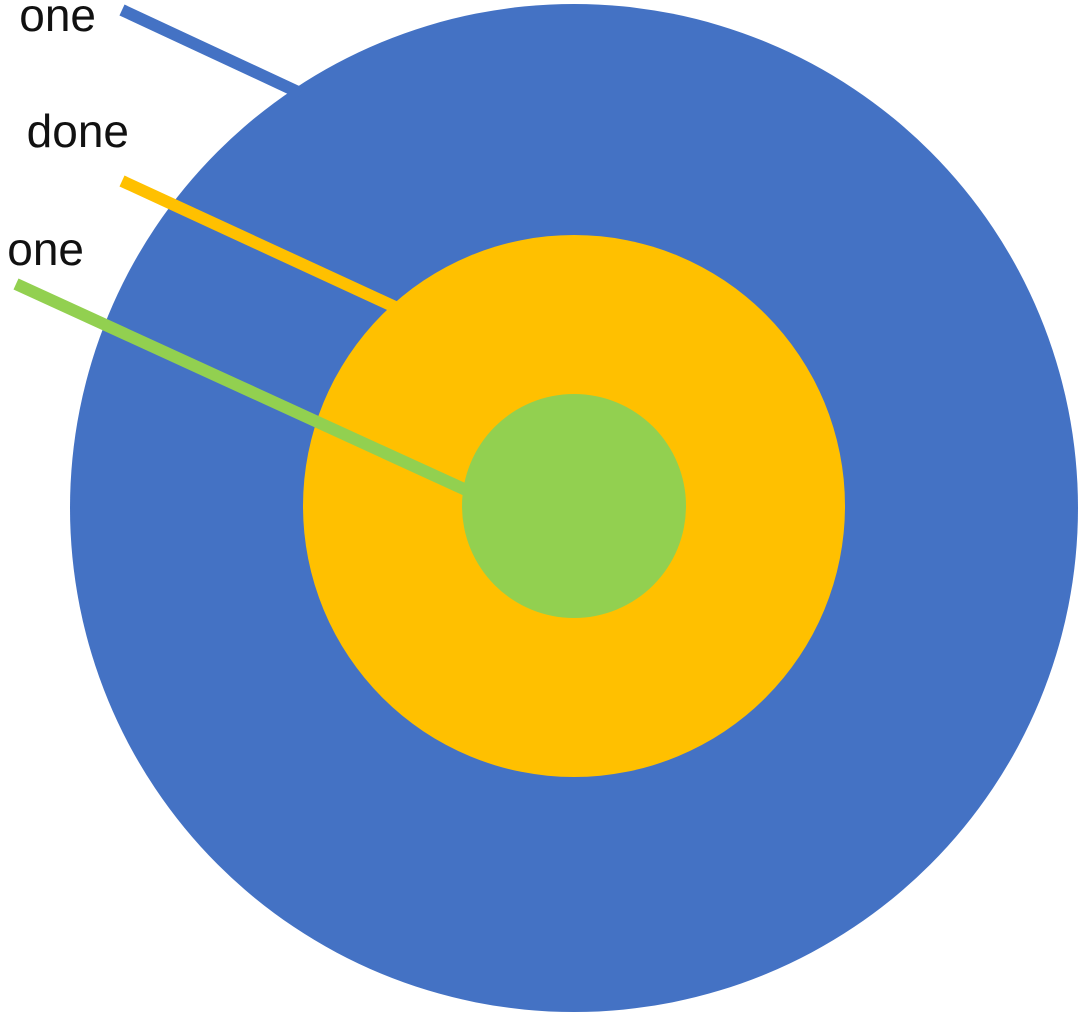  What do you see at coordinates (574, 506) in the screenshot?
I see `inner-ring` at bounding box center [574, 506].